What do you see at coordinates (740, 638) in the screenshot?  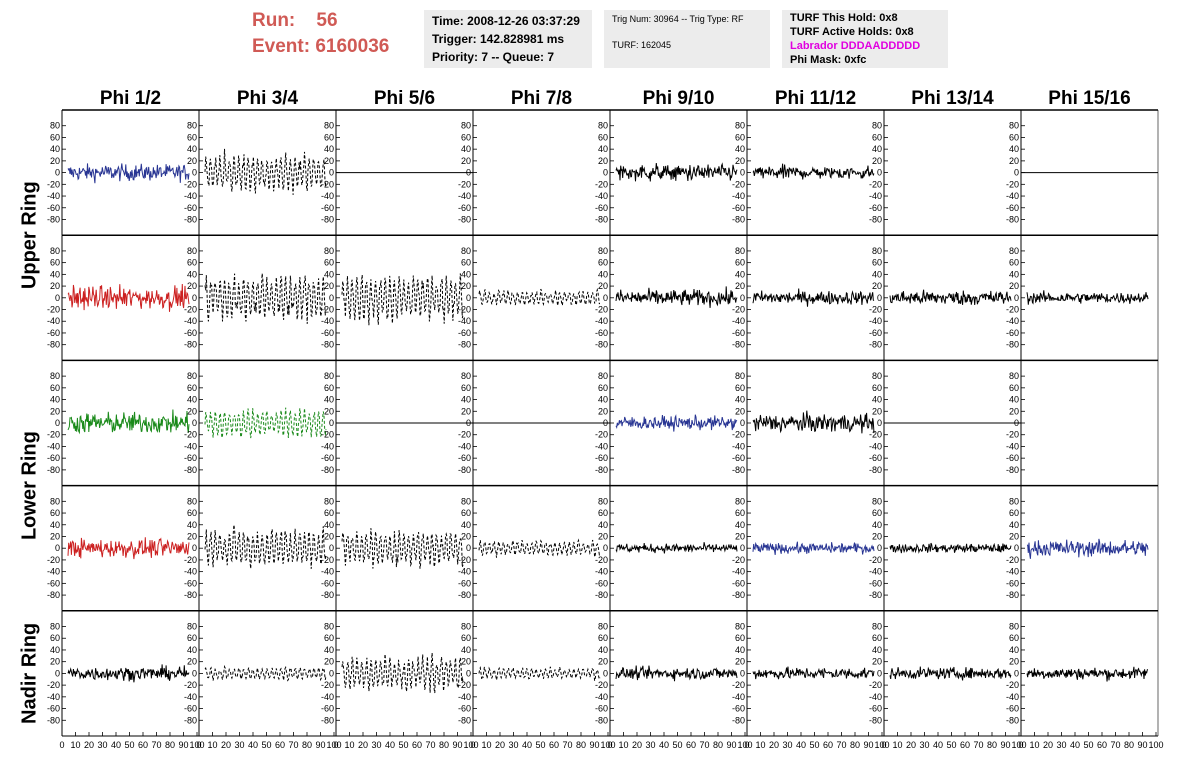 I see `panel-r5-c6-ytick-label: 60` at bounding box center [740, 638].